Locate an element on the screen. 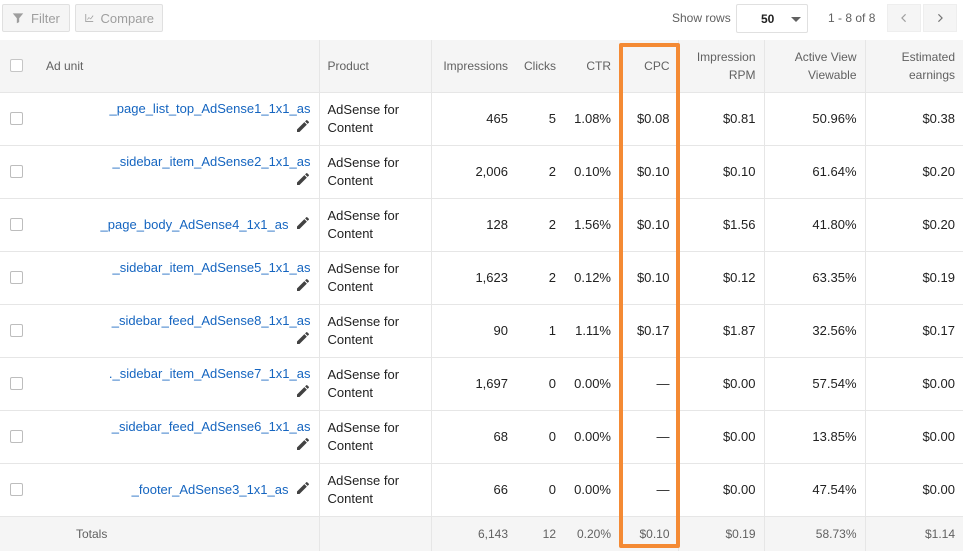 Image resolution: width=963 pixels, height=551 pixels. totals-label: Totals is located at coordinates (174, 533).